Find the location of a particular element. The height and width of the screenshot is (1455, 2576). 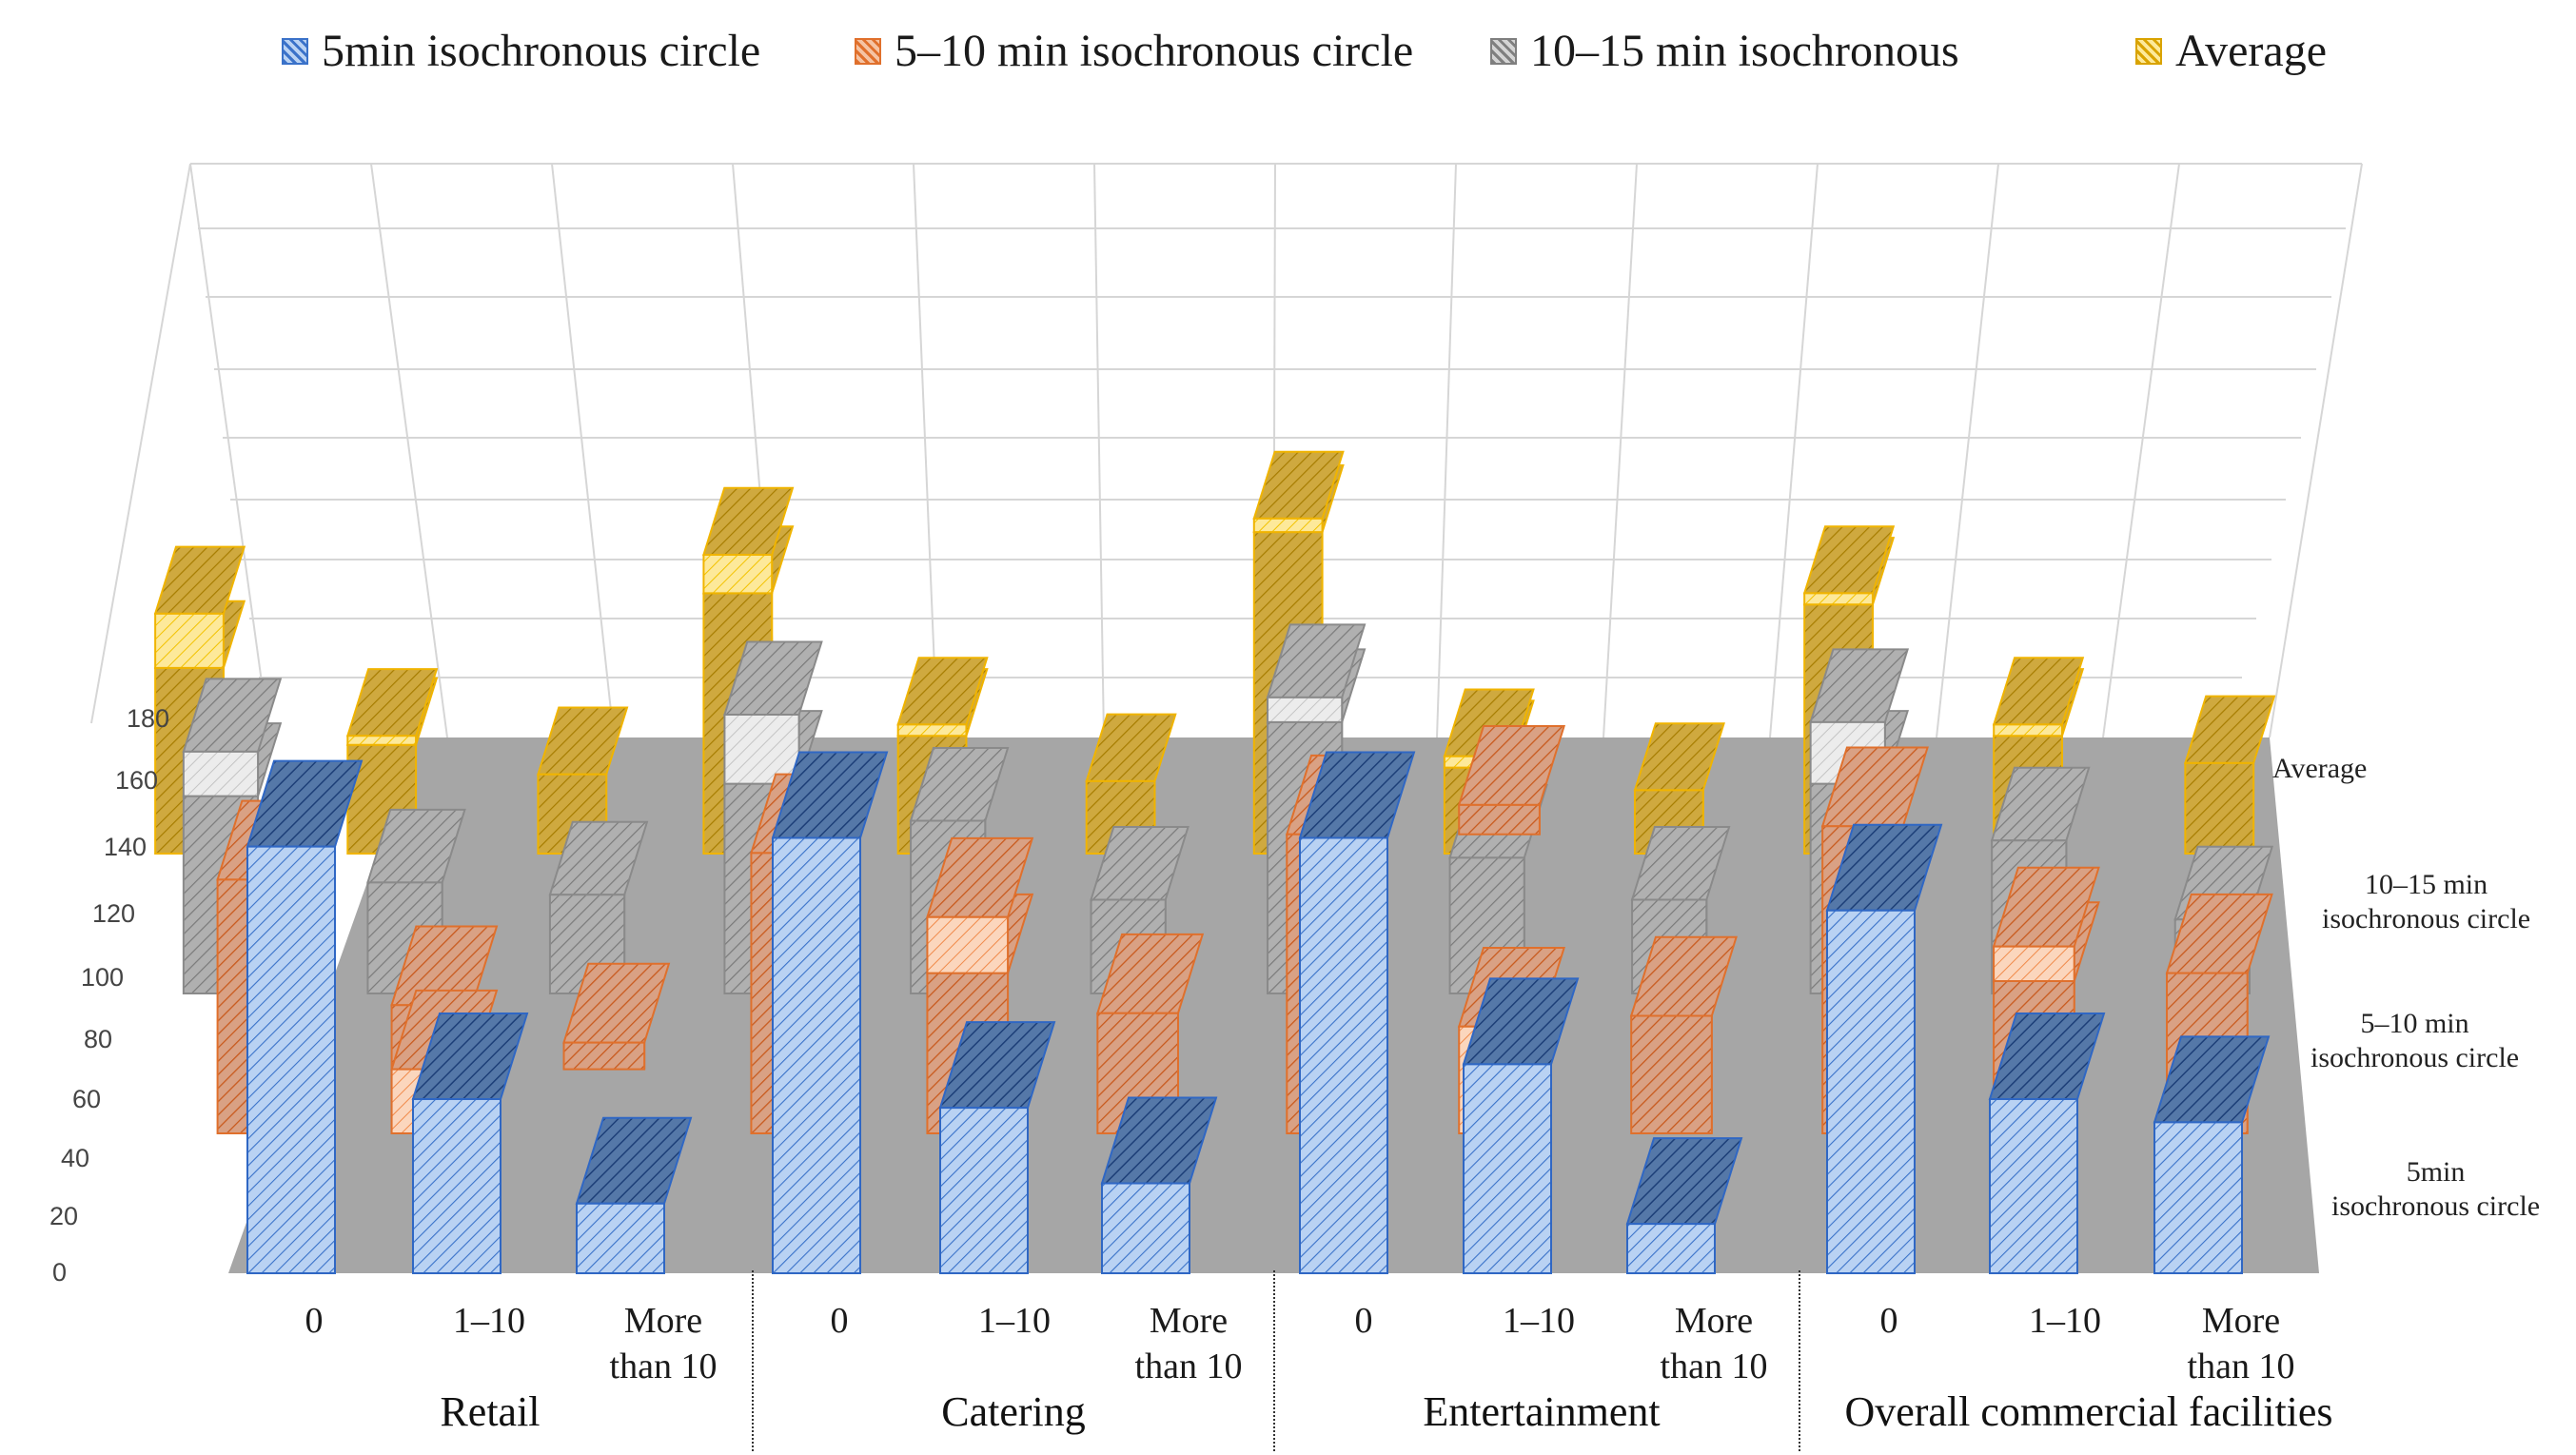

y-tick-label: 20 is located at coordinates (63, 1216).